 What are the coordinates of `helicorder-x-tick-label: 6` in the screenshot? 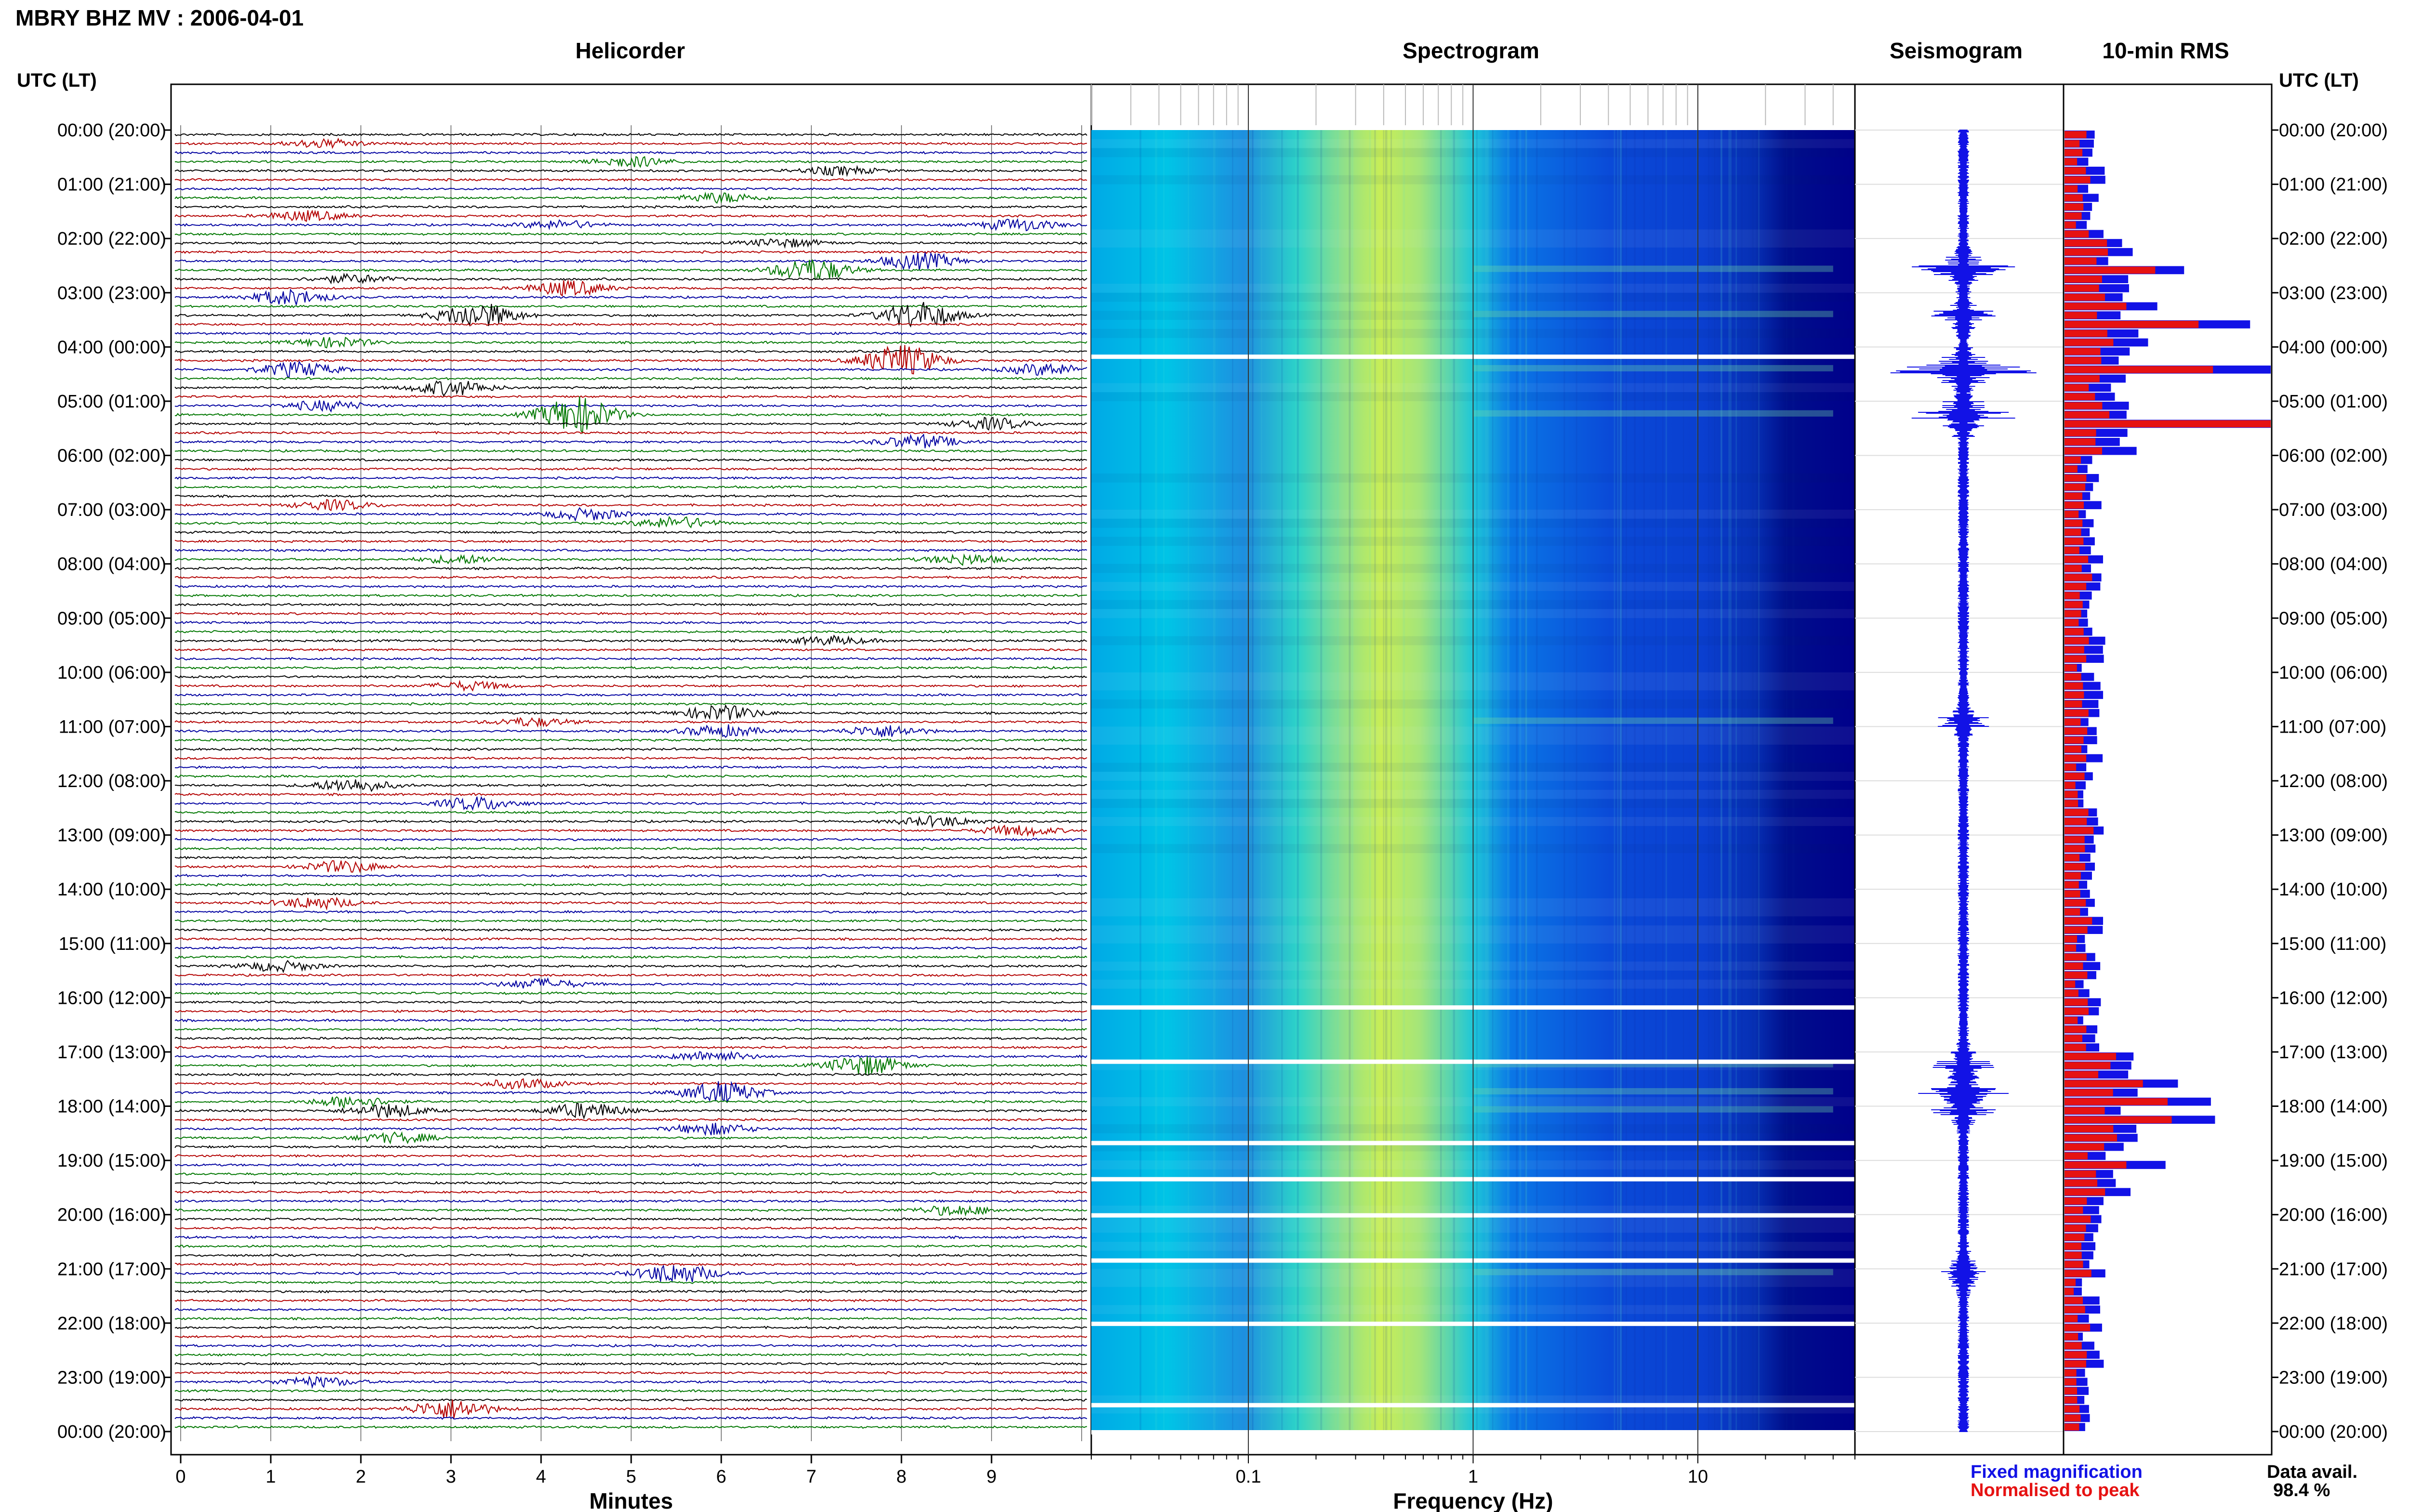 It's located at (721, 1477).